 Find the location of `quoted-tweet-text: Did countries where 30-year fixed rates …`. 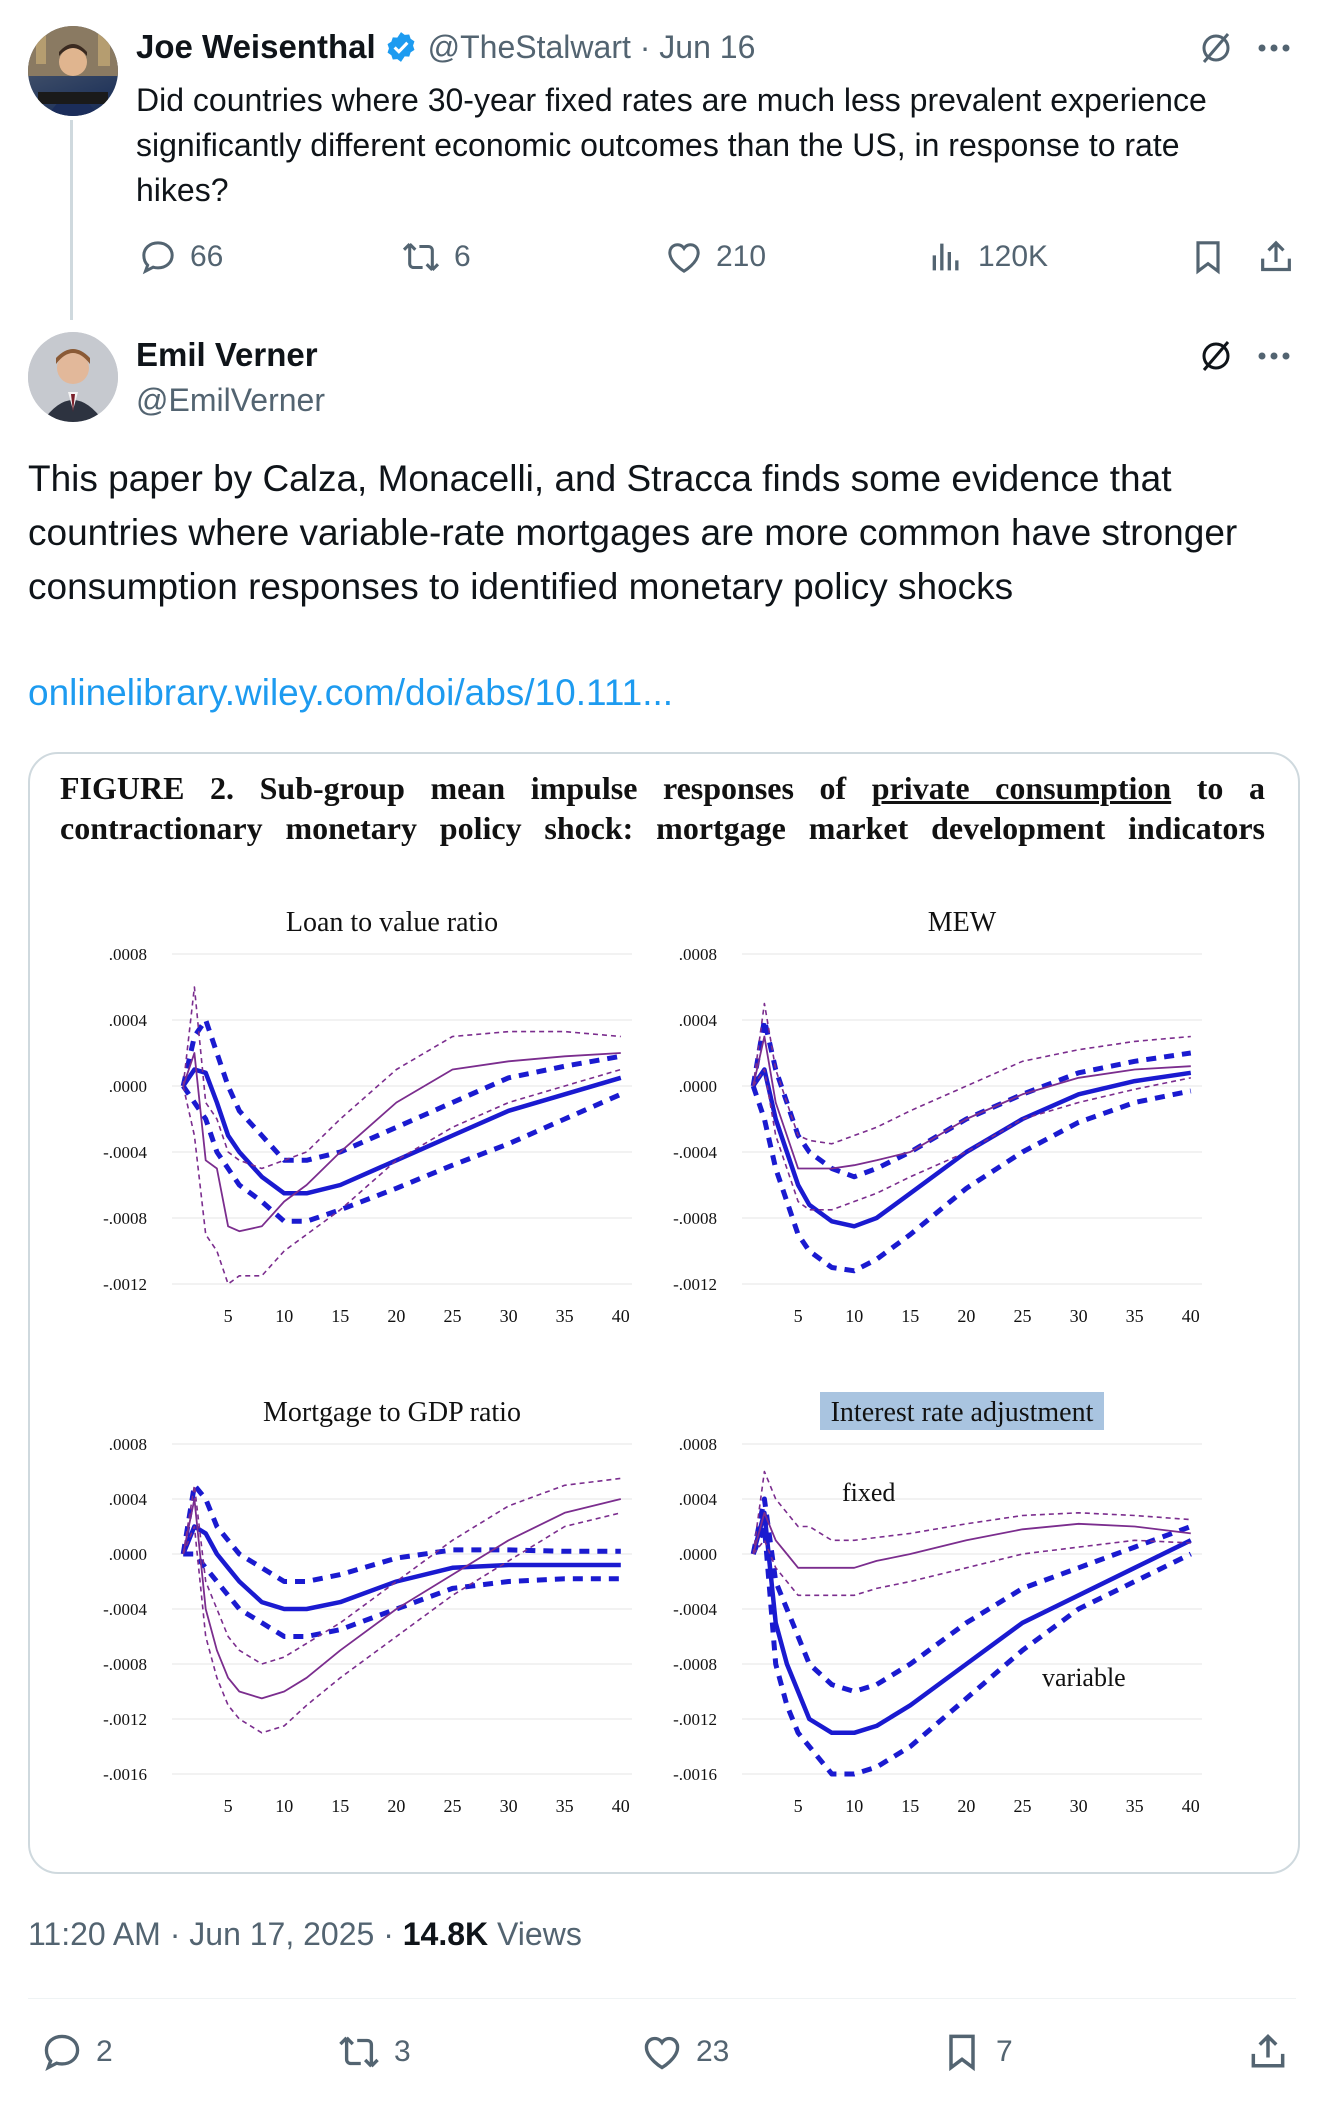

quoted-tweet-text: Did countries where 30-year fixed rates … is located at coordinates (671, 145).